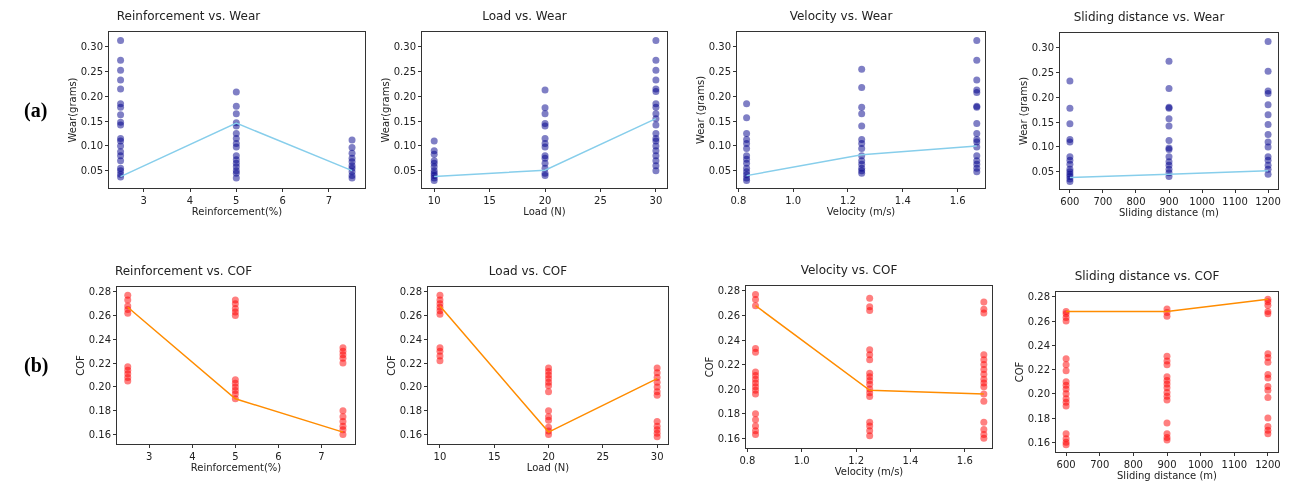  What do you see at coordinates (747, 460) in the screenshot?
I see `x-tick-label: 0.8` at bounding box center [747, 460].